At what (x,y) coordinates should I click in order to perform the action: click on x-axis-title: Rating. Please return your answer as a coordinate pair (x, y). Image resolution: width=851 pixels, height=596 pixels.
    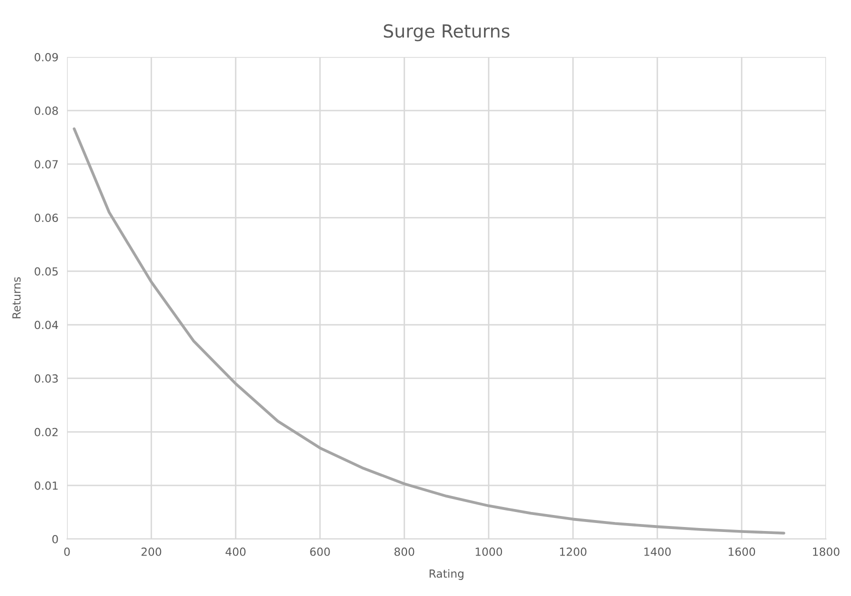
    Looking at the image, I should click on (447, 574).